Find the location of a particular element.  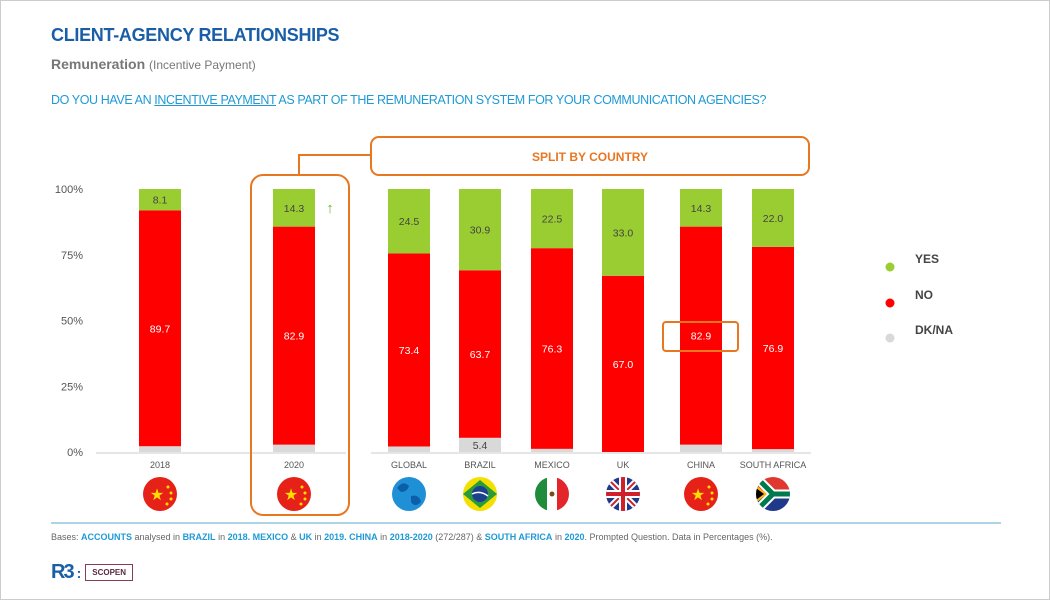

data-label: 8.1 is located at coordinates (160, 201).